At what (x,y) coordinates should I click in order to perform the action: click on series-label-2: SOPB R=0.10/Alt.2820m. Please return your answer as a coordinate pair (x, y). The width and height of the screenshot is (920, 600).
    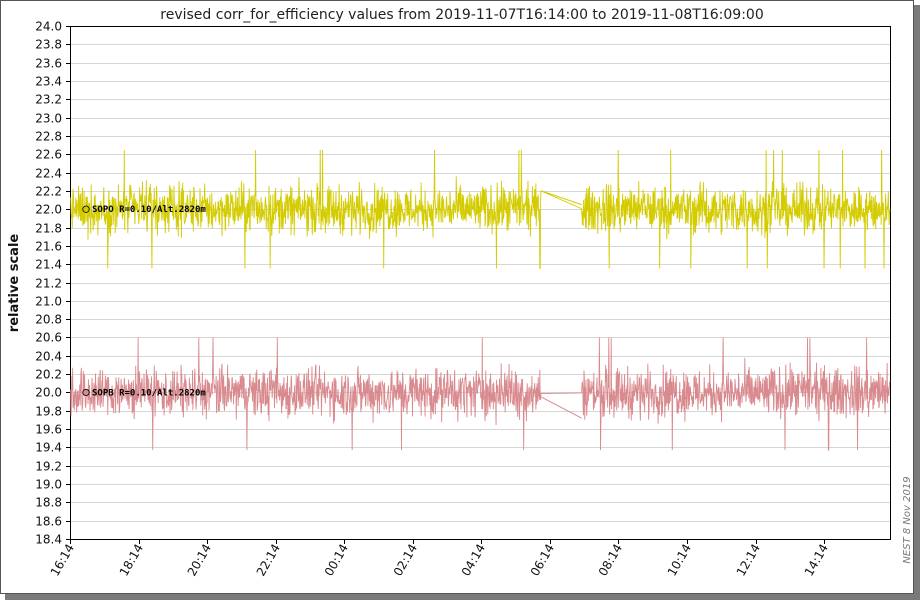
    Looking at the image, I should click on (149, 393).